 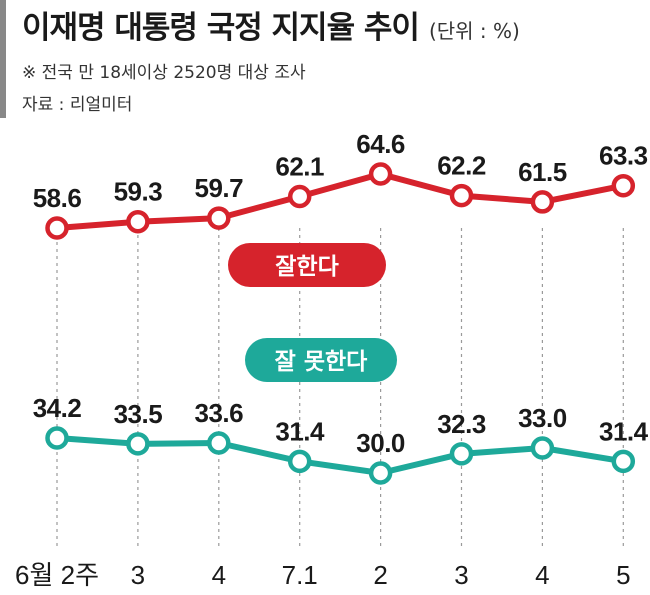 What do you see at coordinates (57, 575) in the screenshot?
I see `x-tick-label-0: 6월 2주` at bounding box center [57, 575].